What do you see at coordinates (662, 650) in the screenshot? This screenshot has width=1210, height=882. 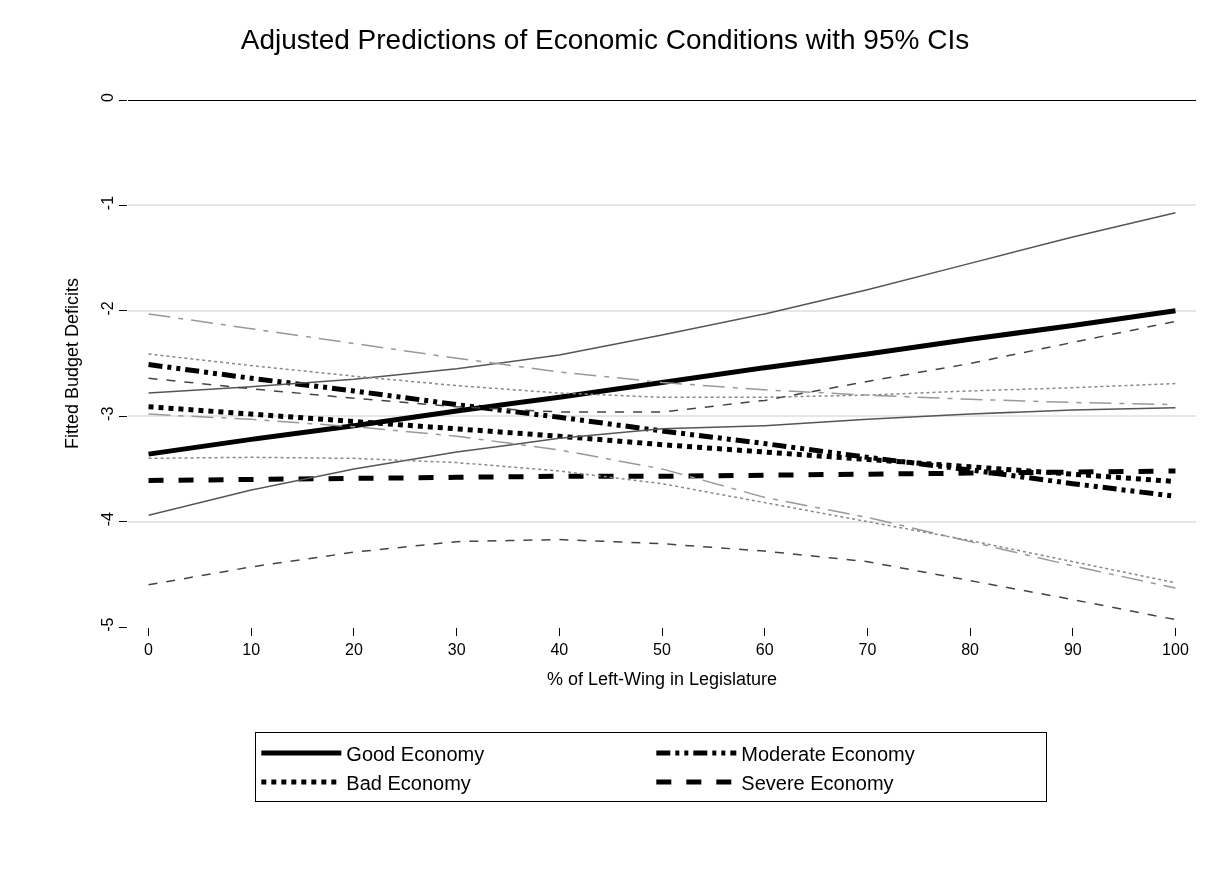 I see `x-tick-label: 50` at bounding box center [662, 650].